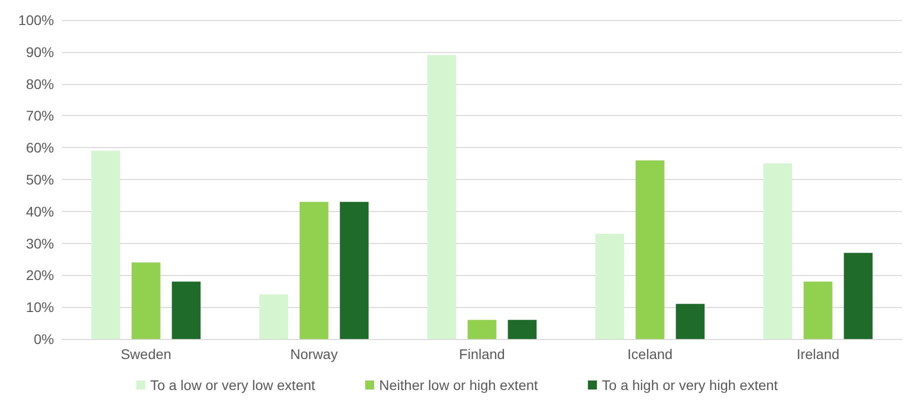 Image resolution: width=914 pixels, height=405 pixels. I want to click on x-tick-label: Sweden, so click(146, 354).